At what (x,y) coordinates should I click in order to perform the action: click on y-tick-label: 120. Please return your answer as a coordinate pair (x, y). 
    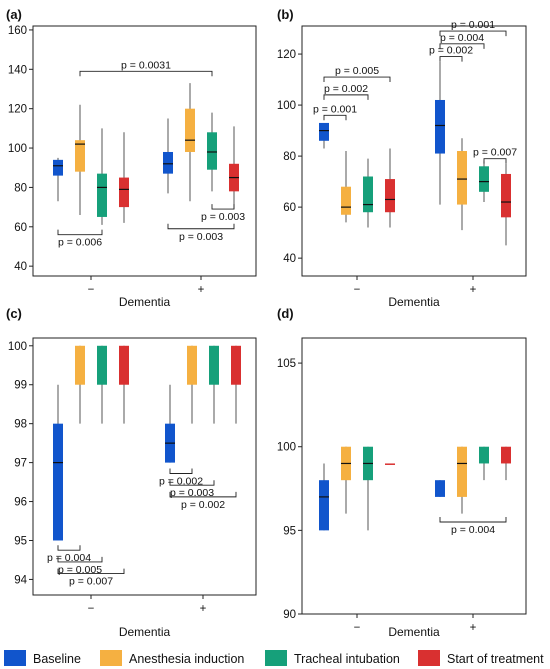
    Looking at the image, I should click on (286, 55).